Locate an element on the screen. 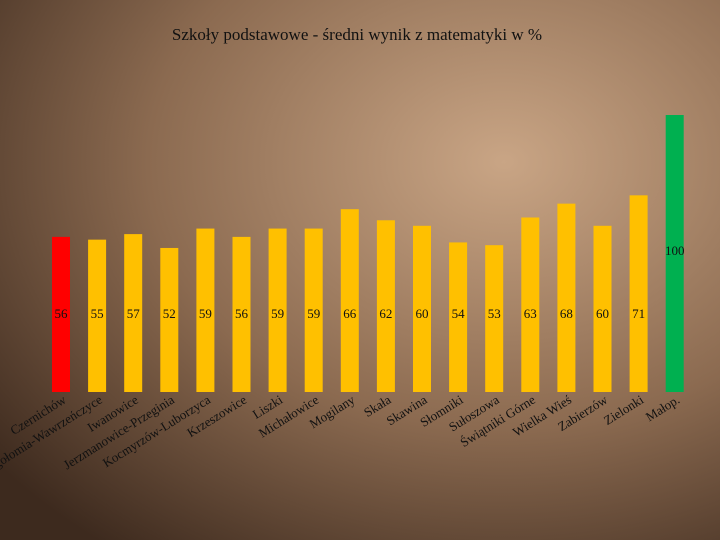 Image resolution: width=720 pixels, height=540 pixels. value-label: 53 is located at coordinates (494, 313).